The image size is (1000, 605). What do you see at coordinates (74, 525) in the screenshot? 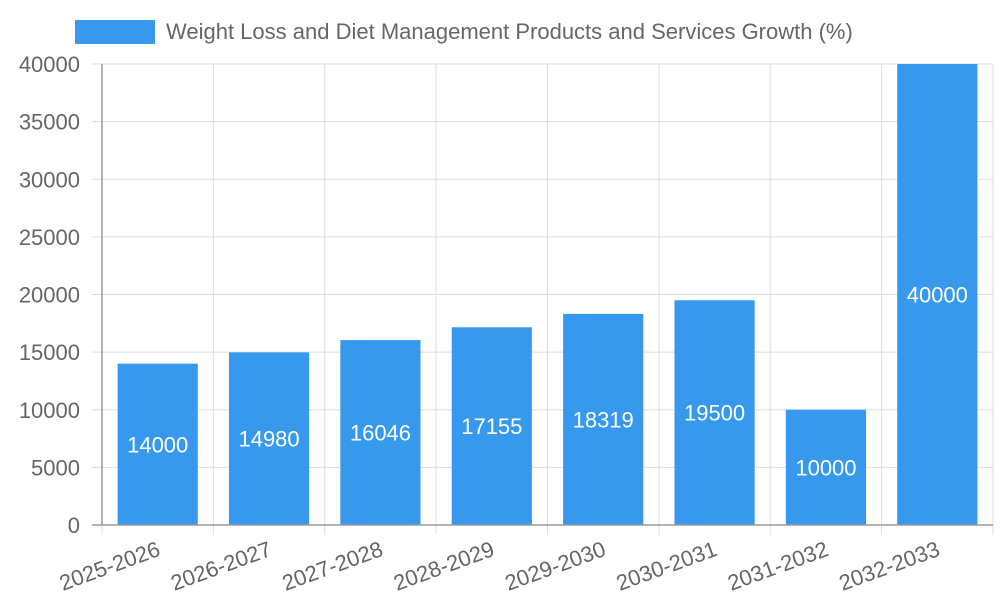
I see `y-tick-label: 0` at bounding box center [74, 525].